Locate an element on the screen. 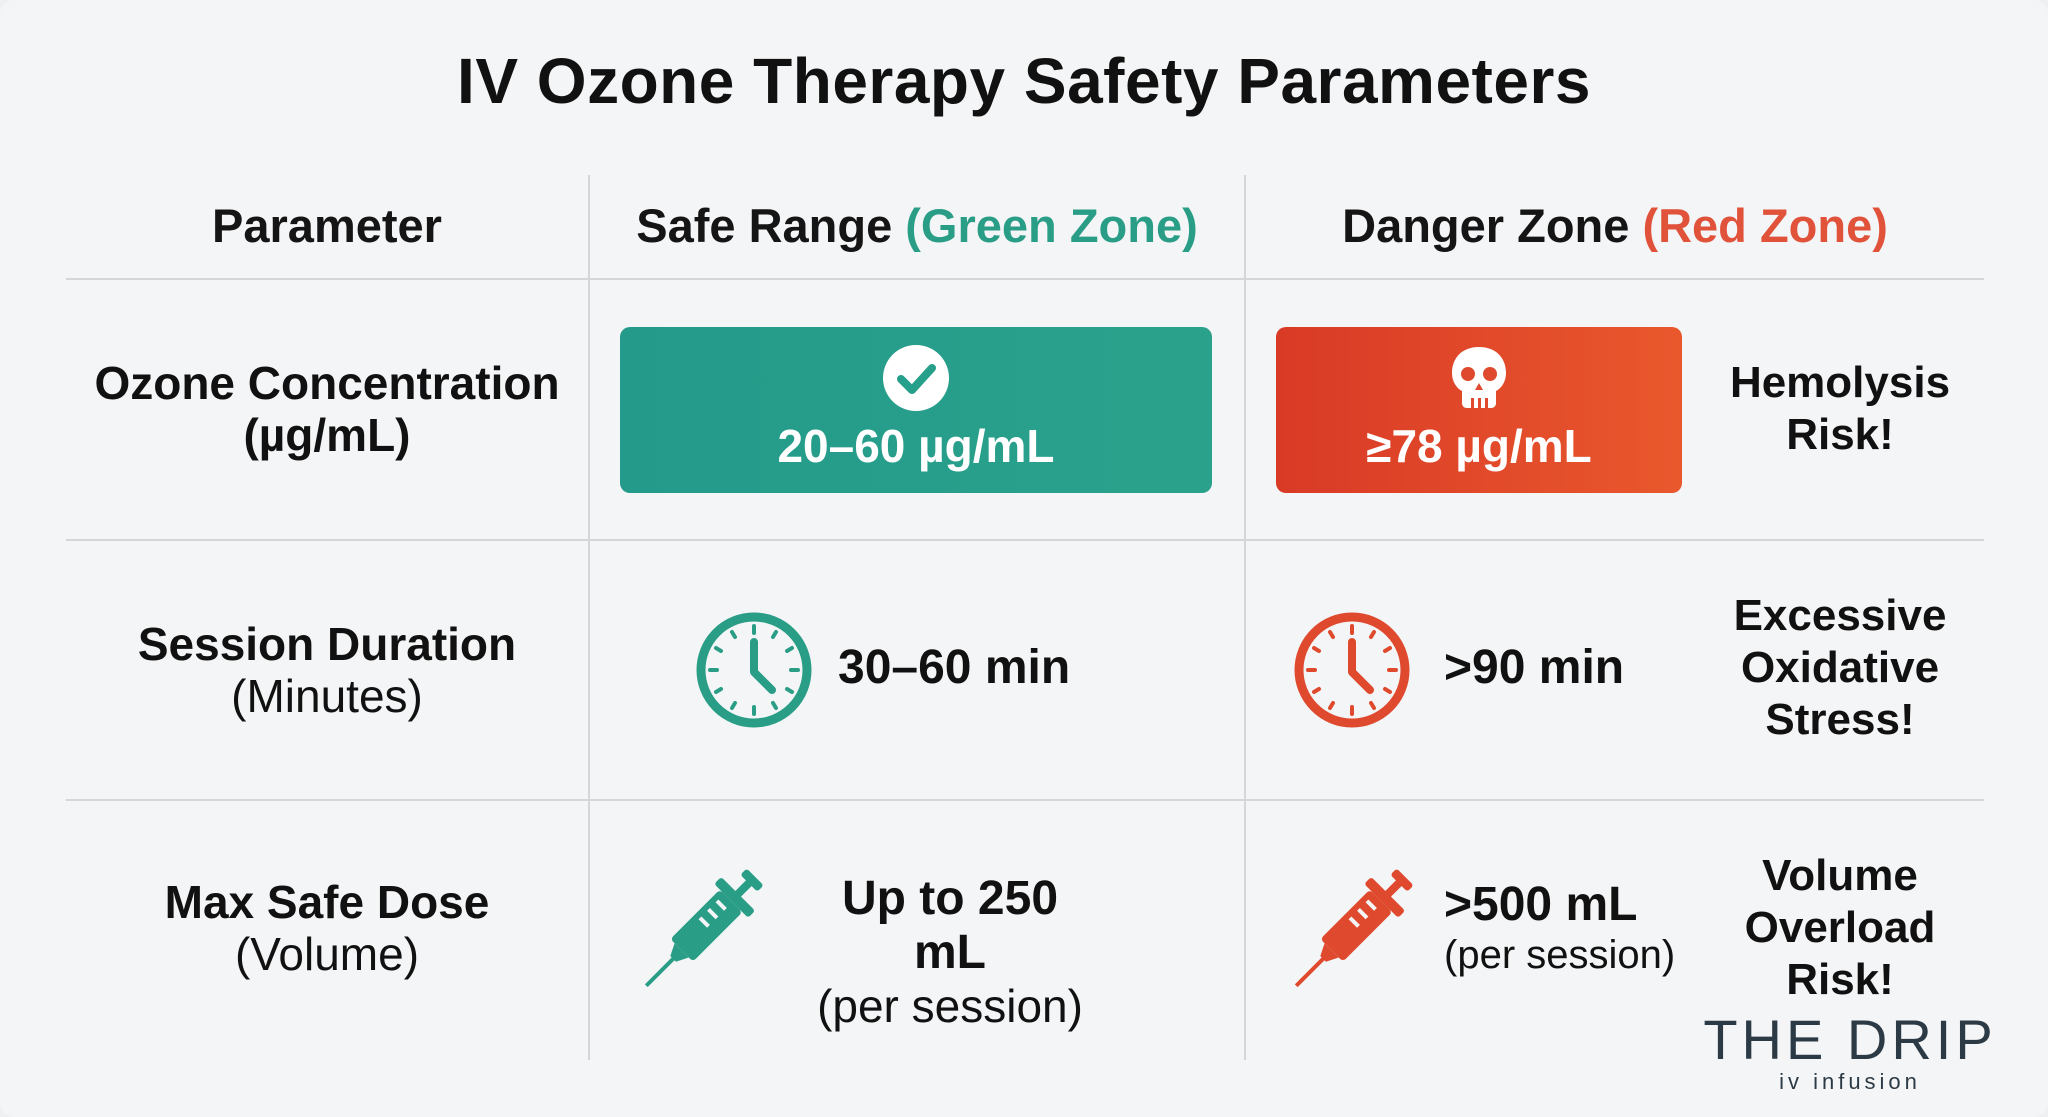 This screenshot has width=2048, height=1117. risk-oxidative-stress: Excessive Oxidative Stress! is located at coordinates (1840, 668).